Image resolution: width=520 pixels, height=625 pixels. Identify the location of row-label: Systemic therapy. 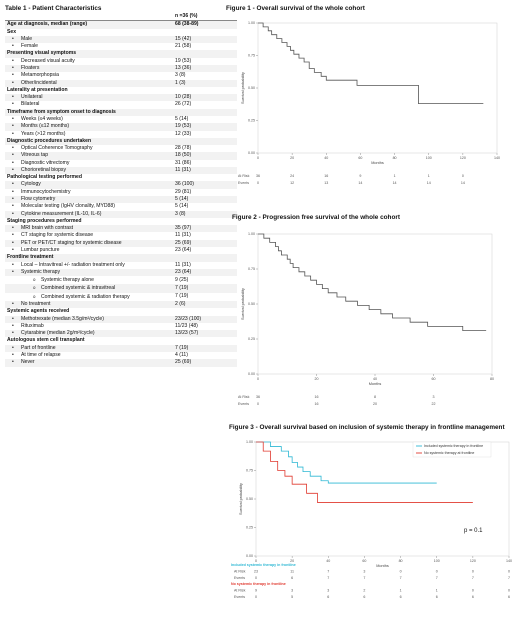
(89, 272).